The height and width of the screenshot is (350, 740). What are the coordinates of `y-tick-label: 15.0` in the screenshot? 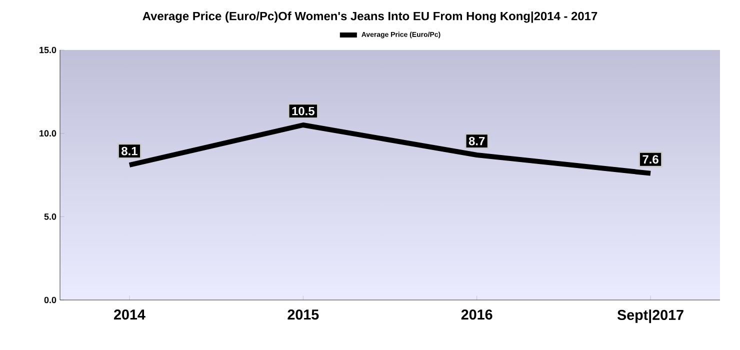 It's located at (48, 50).